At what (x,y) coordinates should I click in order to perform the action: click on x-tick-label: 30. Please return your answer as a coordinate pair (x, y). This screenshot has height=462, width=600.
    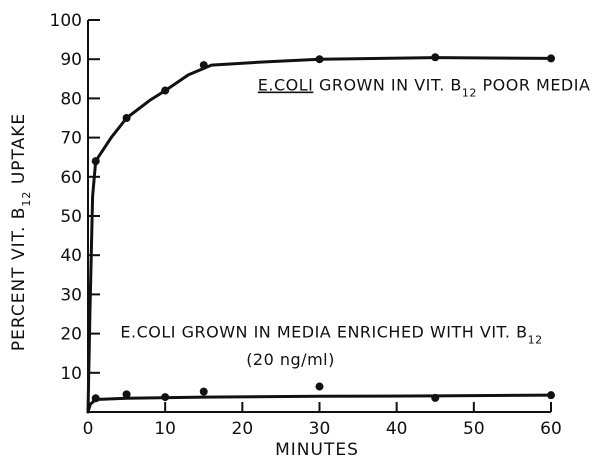
    Looking at the image, I should click on (320, 429).